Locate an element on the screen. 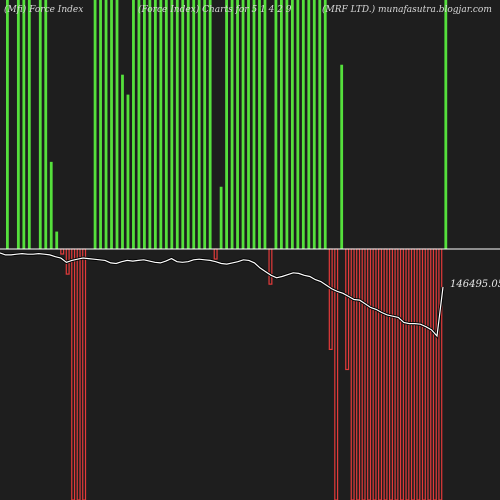  header-left: (Mfi) Force Index is located at coordinates (43, 9).